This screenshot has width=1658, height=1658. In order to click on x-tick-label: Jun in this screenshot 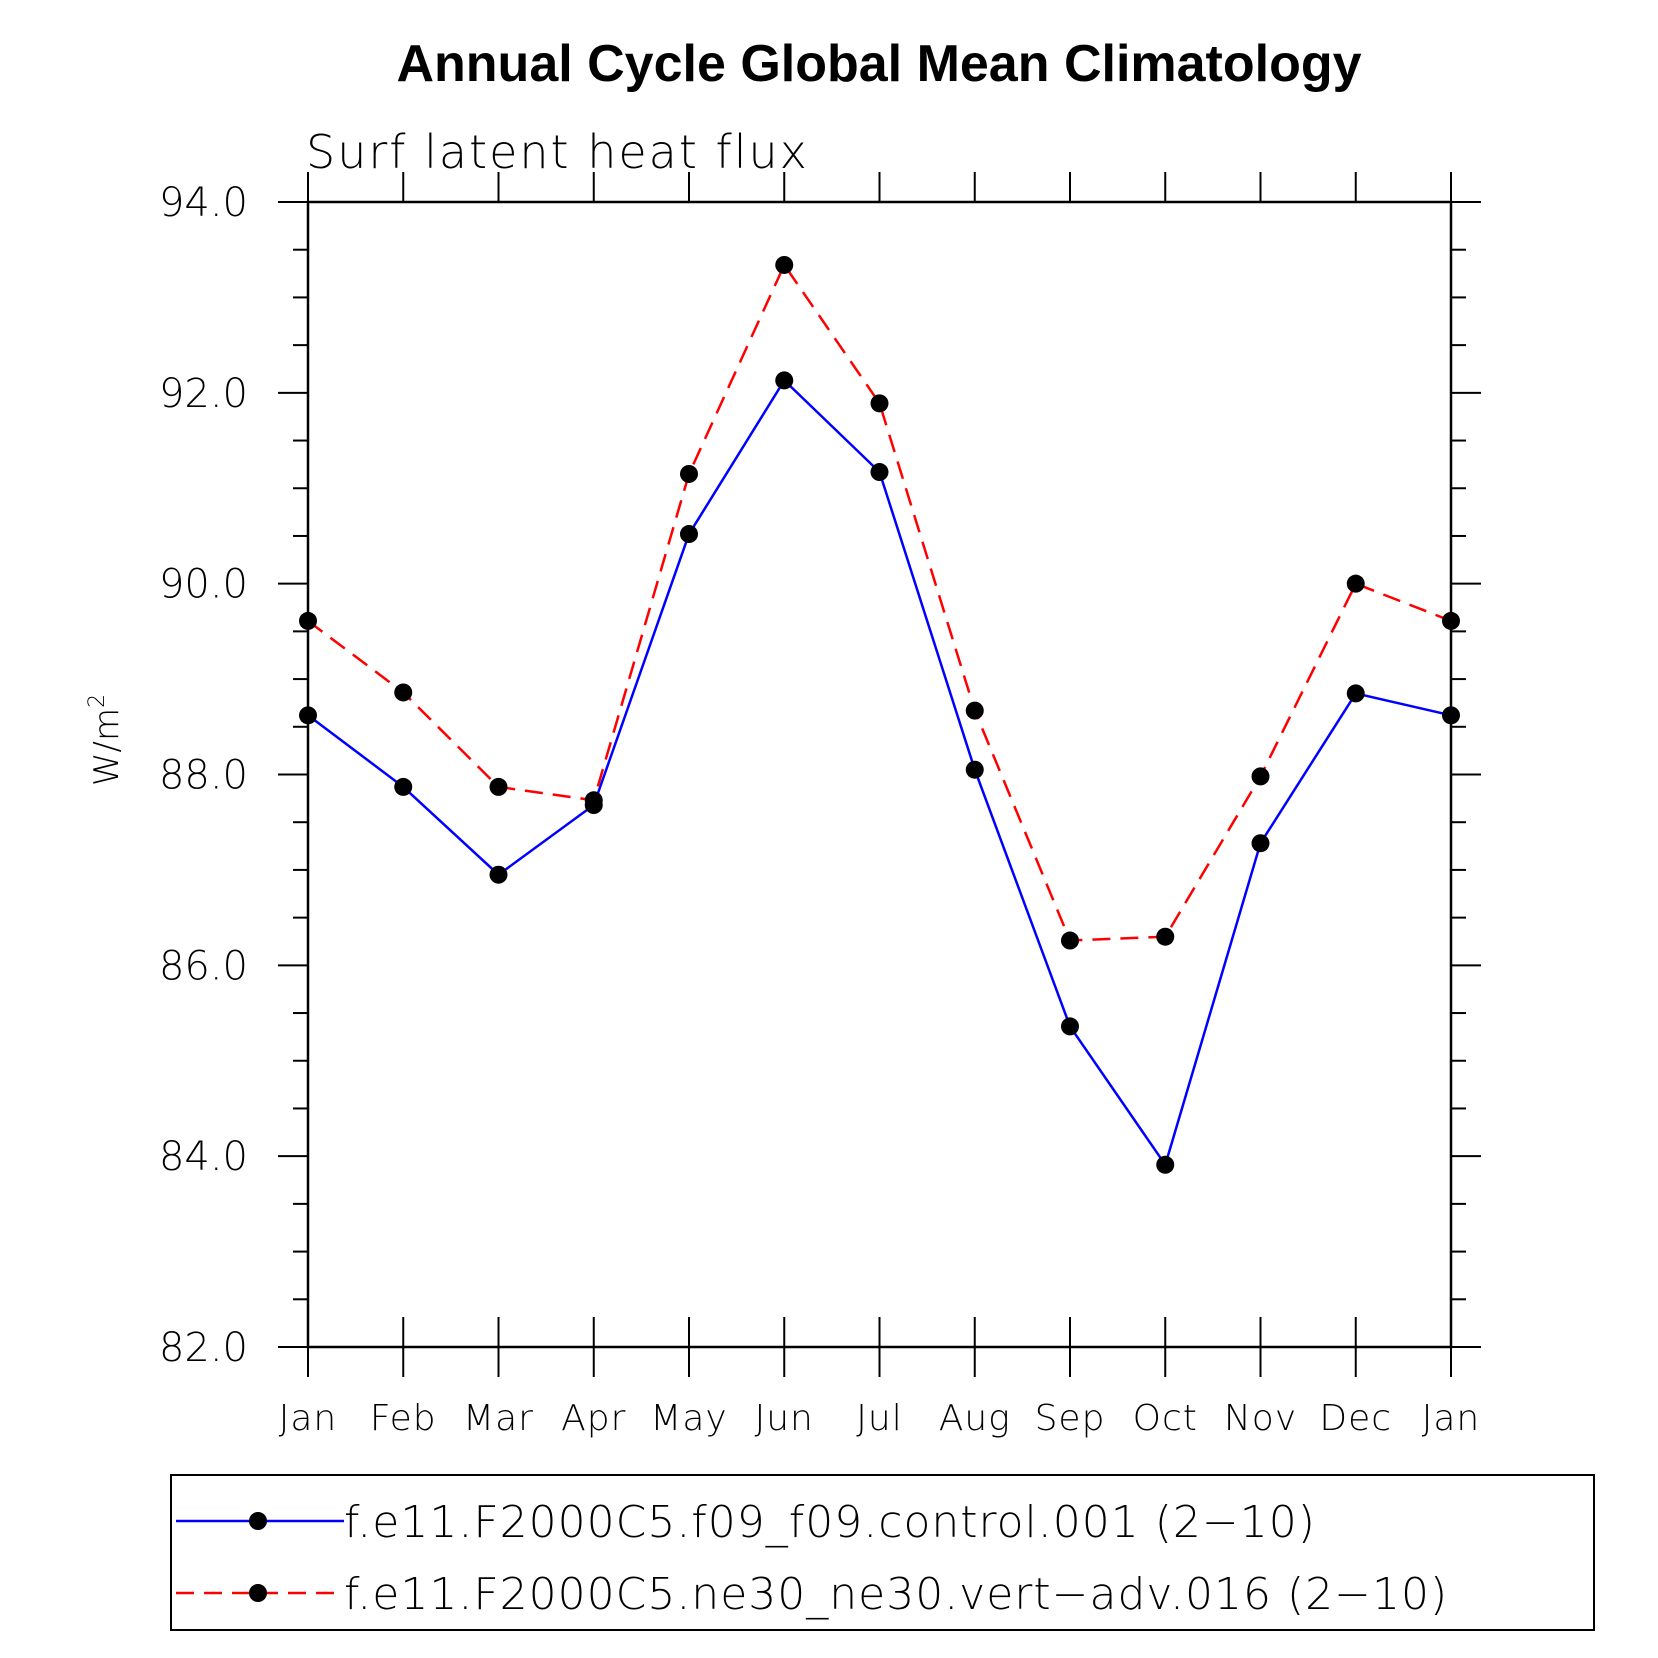, I will do `click(784, 1418)`.